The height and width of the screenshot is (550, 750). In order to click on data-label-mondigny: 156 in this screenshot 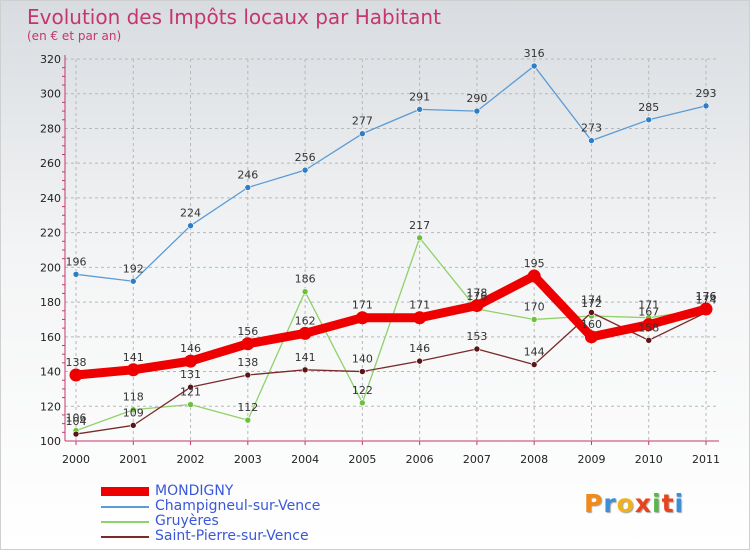, I will do `click(247, 331)`.